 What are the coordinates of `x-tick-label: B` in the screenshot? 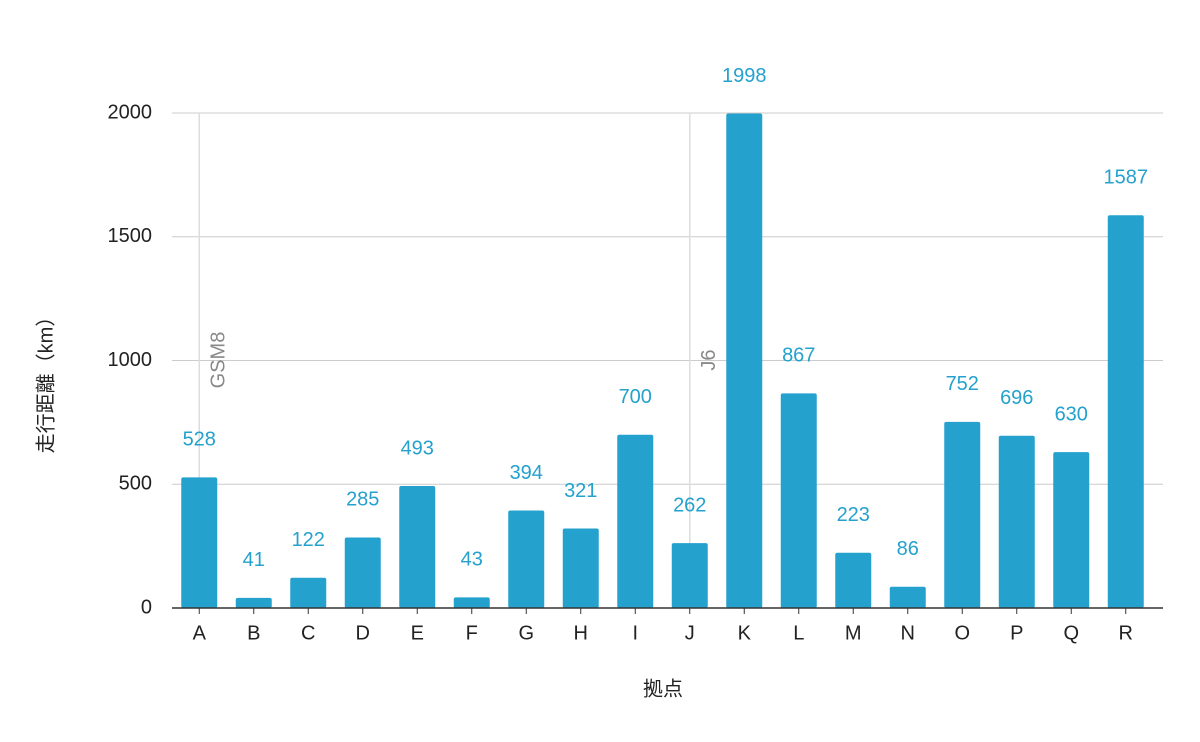 It's located at (253, 633).